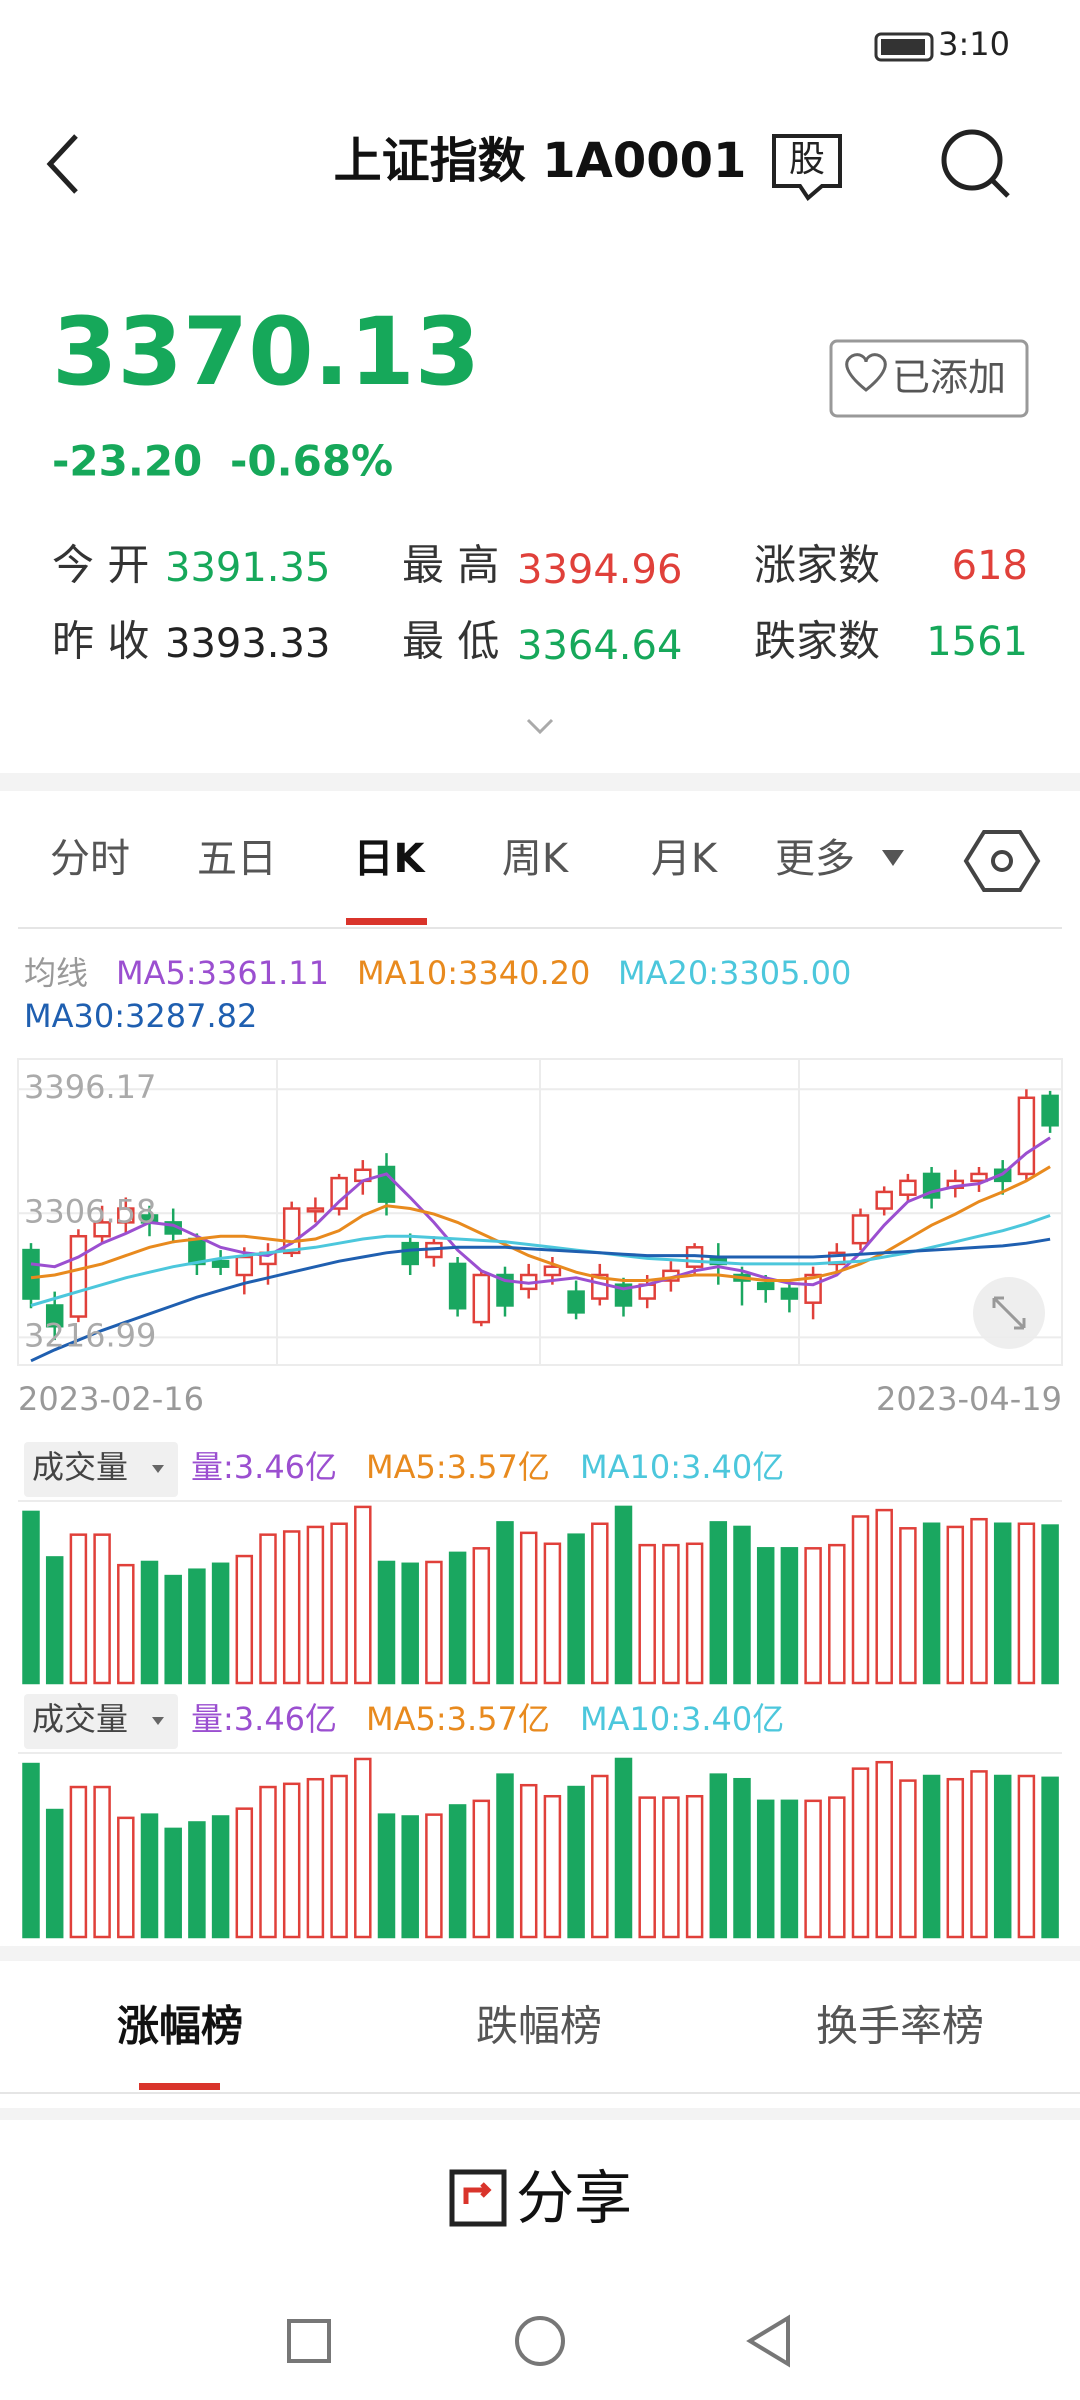  I want to click on watch-text: 已添加, so click(949, 378).